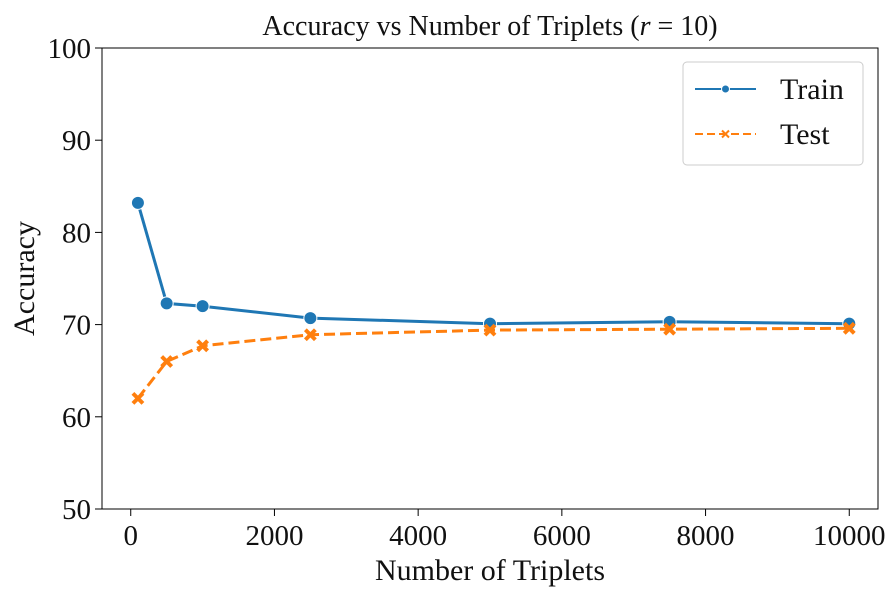 This screenshot has height=599, width=891. Describe the element at coordinates (490, 570) in the screenshot. I see `x-axis-label: Number of Triplets` at that location.